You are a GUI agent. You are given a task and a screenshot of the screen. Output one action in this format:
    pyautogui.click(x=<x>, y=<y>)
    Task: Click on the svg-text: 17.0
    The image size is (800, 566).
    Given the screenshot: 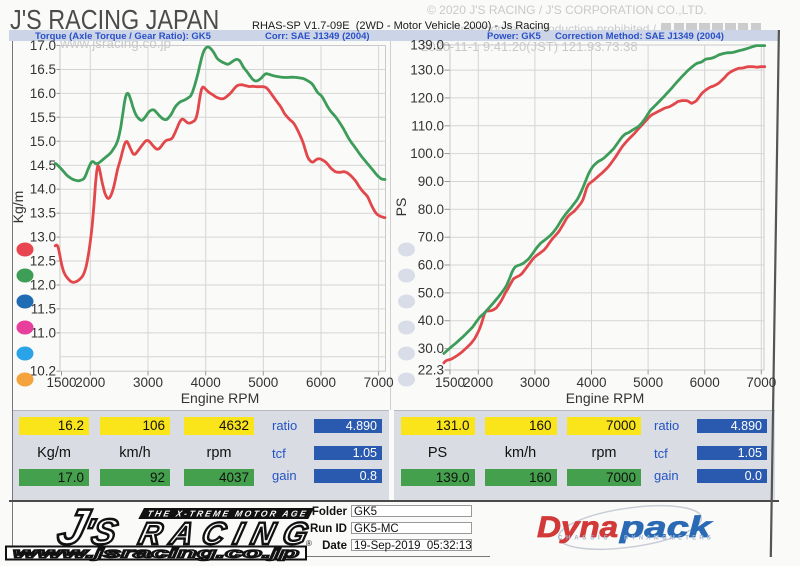 What is the action you would take?
    pyautogui.click(x=43, y=45)
    